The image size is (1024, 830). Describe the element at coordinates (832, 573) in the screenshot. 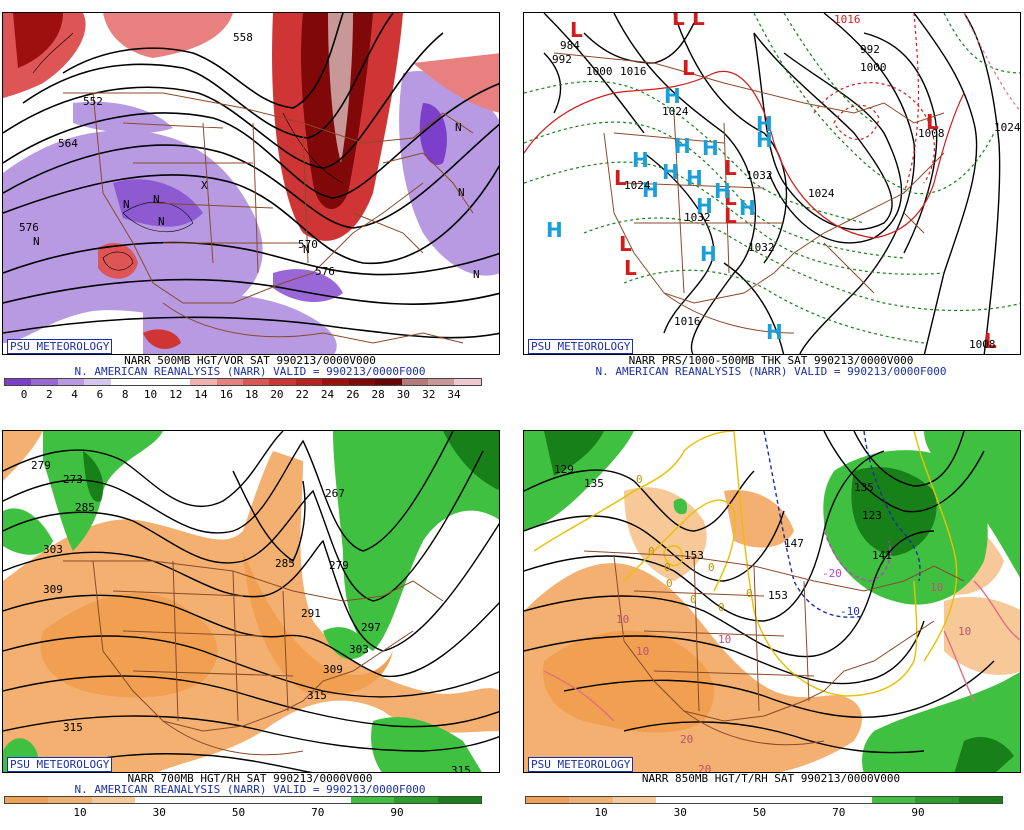

I see `temp-label-neg20: -20` at that location.